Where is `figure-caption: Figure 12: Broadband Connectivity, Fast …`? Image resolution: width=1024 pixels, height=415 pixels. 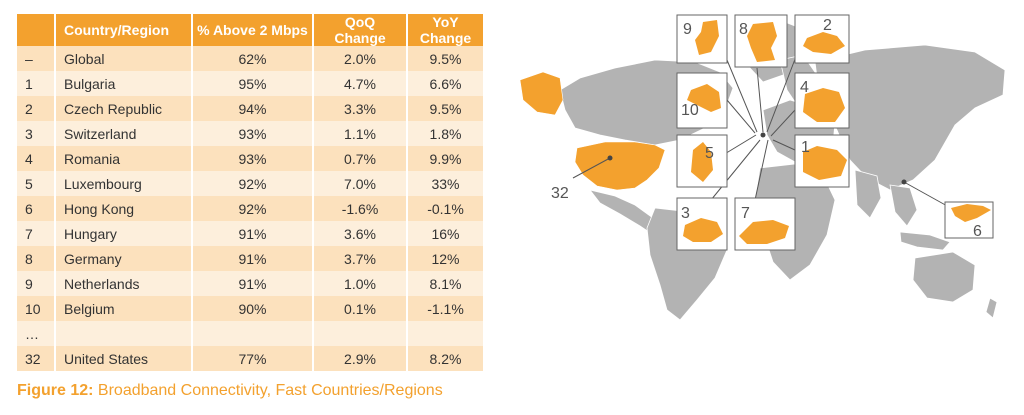 figure-caption: Figure 12: Broadband Connectivity, Fast … is located at coordinates (230, 391).